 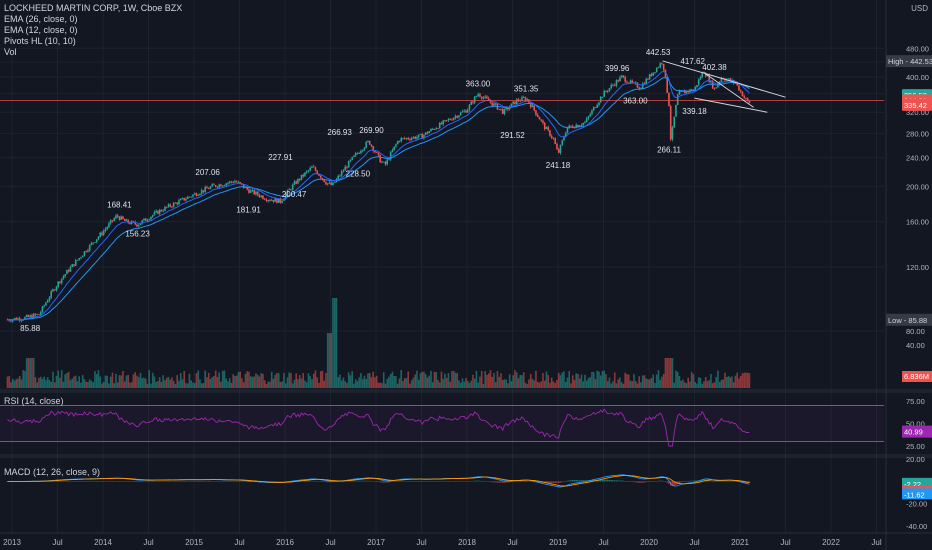 I want to click on volume-tick-label: 40.00, so click(x=915, y=345).